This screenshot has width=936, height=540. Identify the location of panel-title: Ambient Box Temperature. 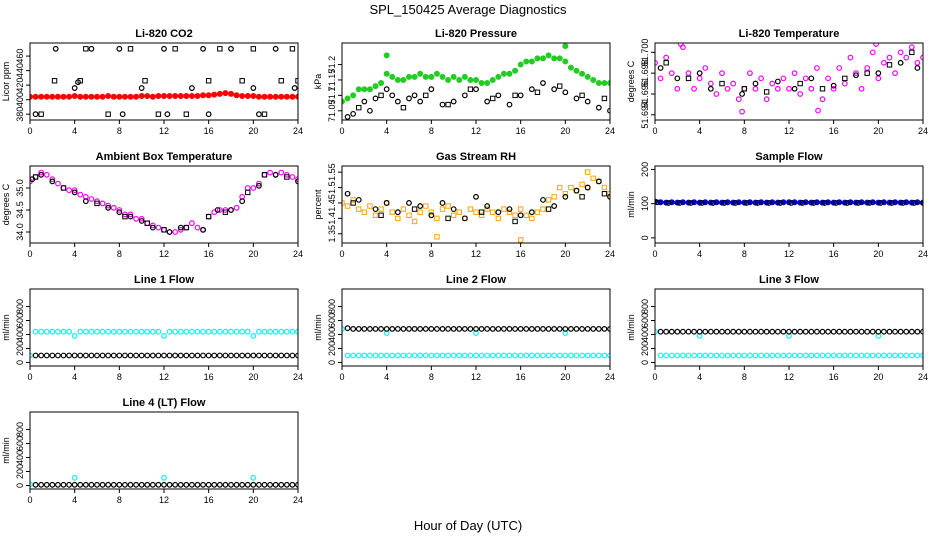
(164, 157).